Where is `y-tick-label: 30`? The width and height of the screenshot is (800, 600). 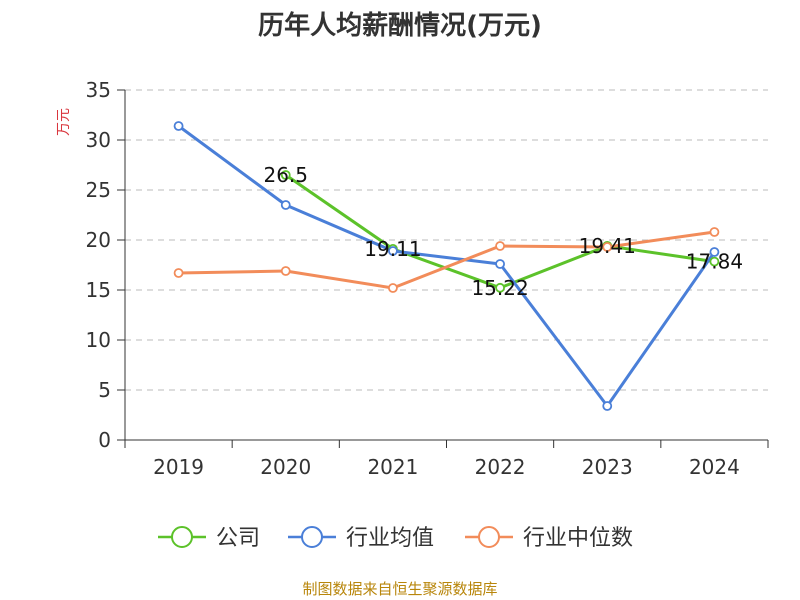
y-tick-label: 30 is located at coordinates (98, 140).